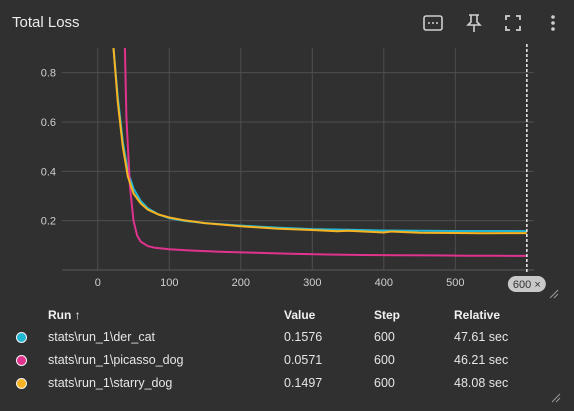 This screenshot has height=411, width=574. What do you see at coordinates (98, 283) in the screenshot?
I see `x-tick-label: 0` at bounding box center [98, 283].